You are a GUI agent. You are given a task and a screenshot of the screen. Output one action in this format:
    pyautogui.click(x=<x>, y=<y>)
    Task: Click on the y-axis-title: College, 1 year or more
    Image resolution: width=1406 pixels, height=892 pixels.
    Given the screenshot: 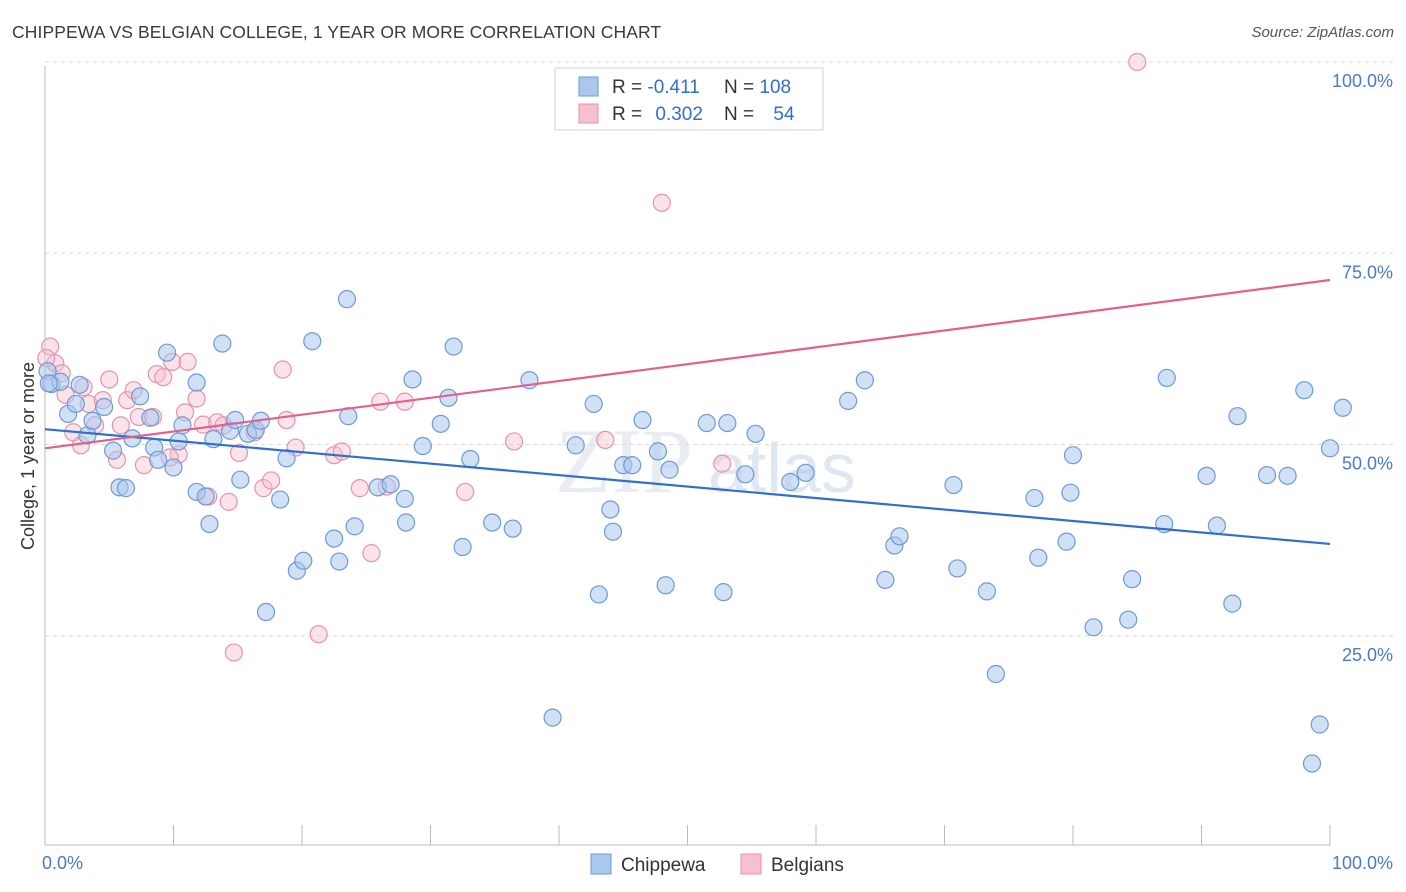 What is the action you would take?
    pyautogui.click(x=28, y=456)
    